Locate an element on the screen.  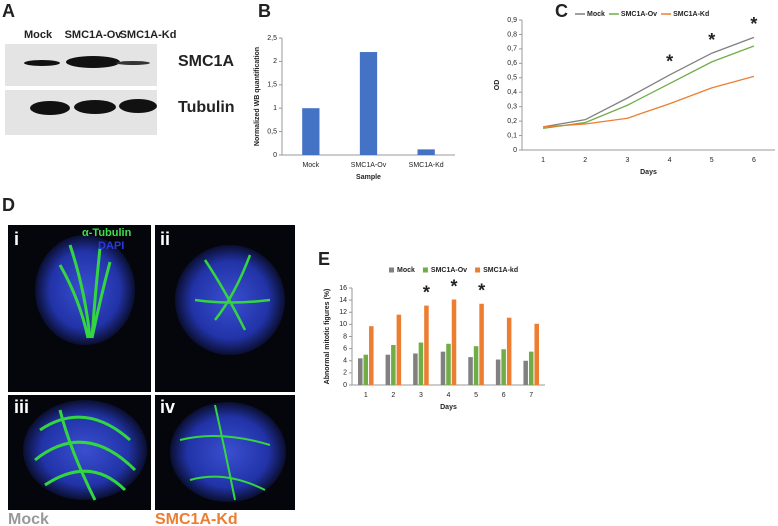
y-tick-label: 0,1 is located at coordinates (512, 135).